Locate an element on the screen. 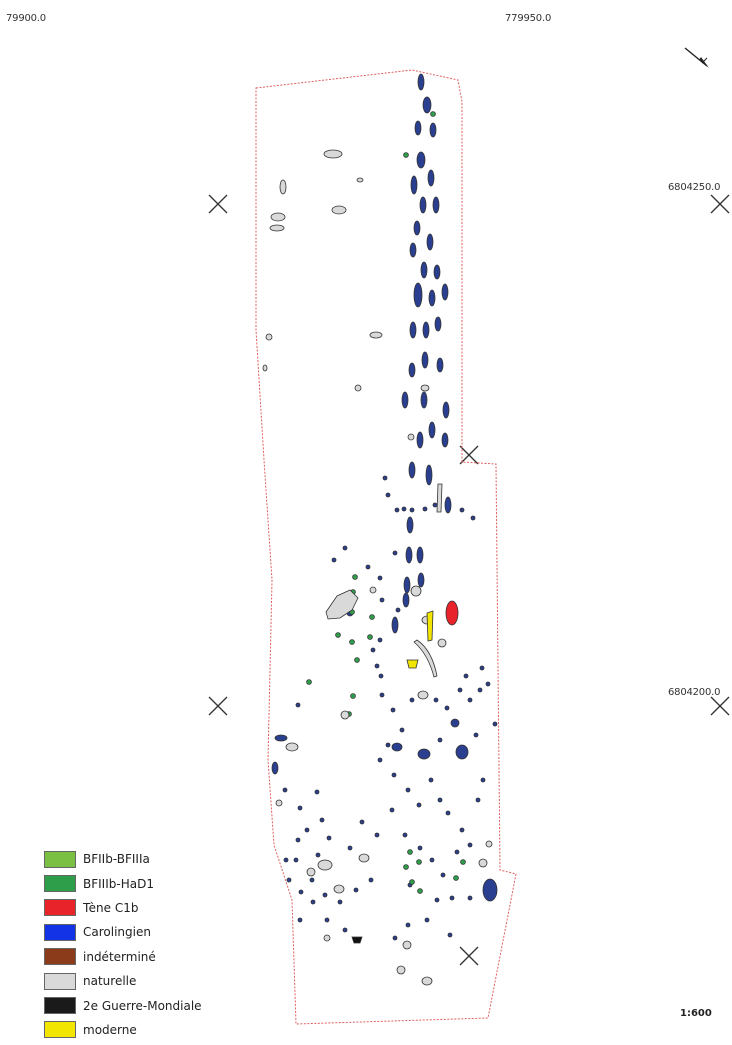  north-arrow-icon is located at coordinates (698, 60).